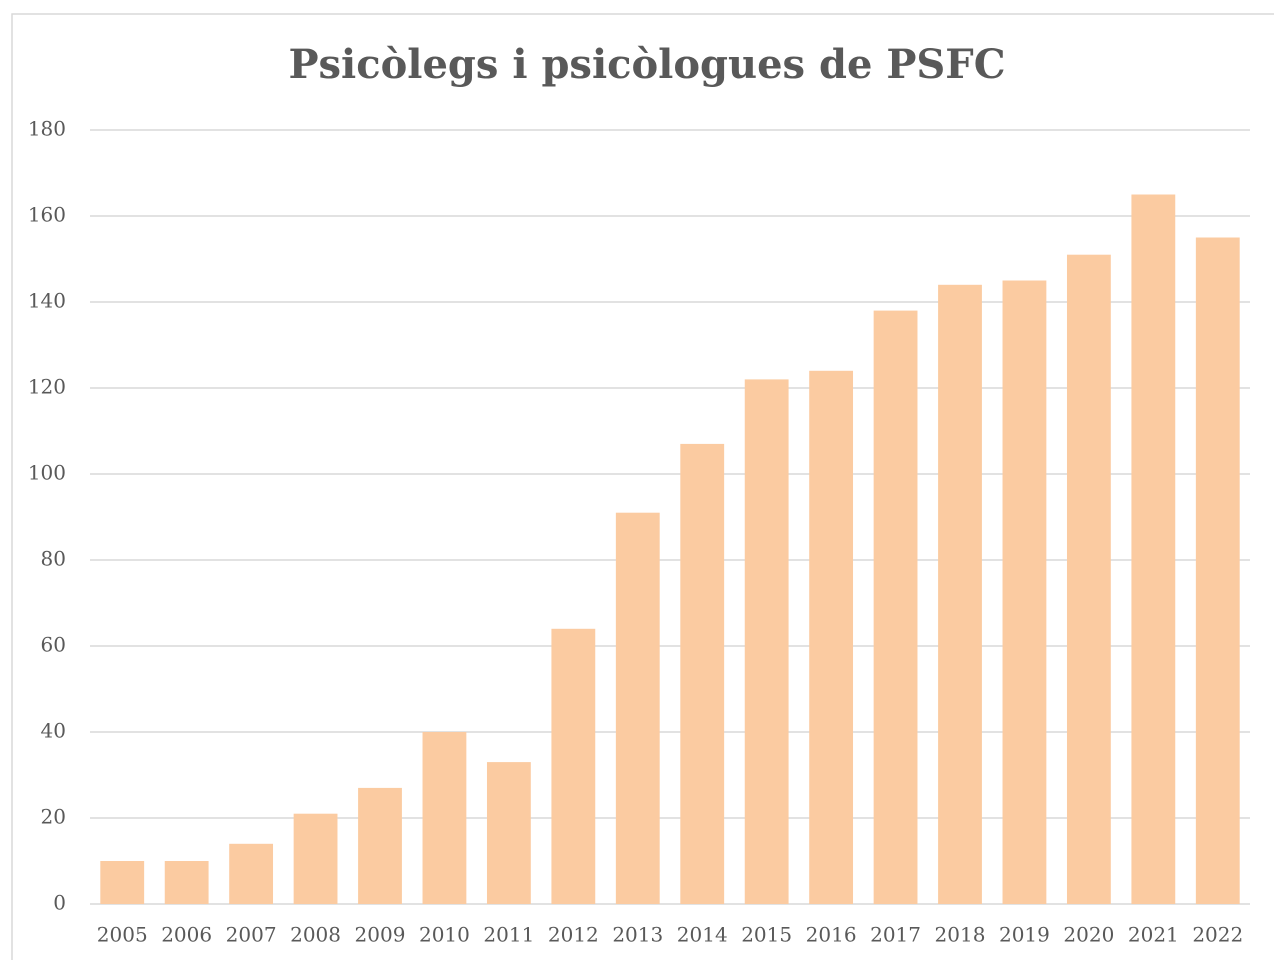 This screenshot has width=1274, height=960. I want to click on y-tick-label: 160, so click(47, 215).